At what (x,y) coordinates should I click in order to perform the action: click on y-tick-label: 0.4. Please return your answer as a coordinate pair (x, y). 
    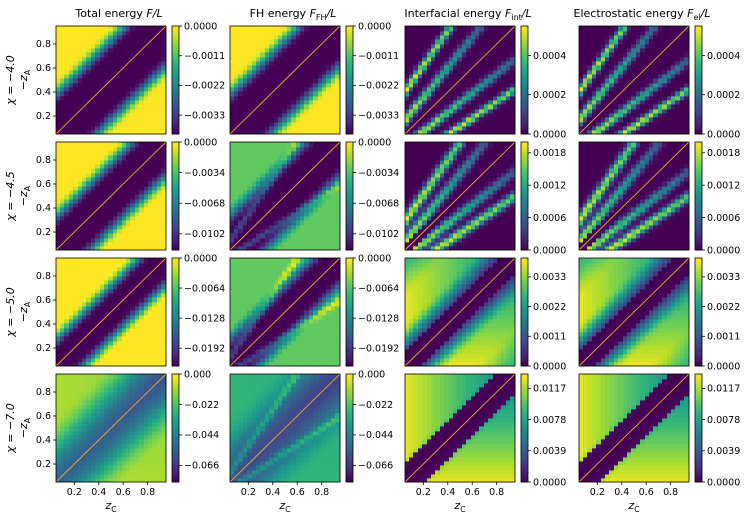
    Looking at the image, I should click on (43, 92).